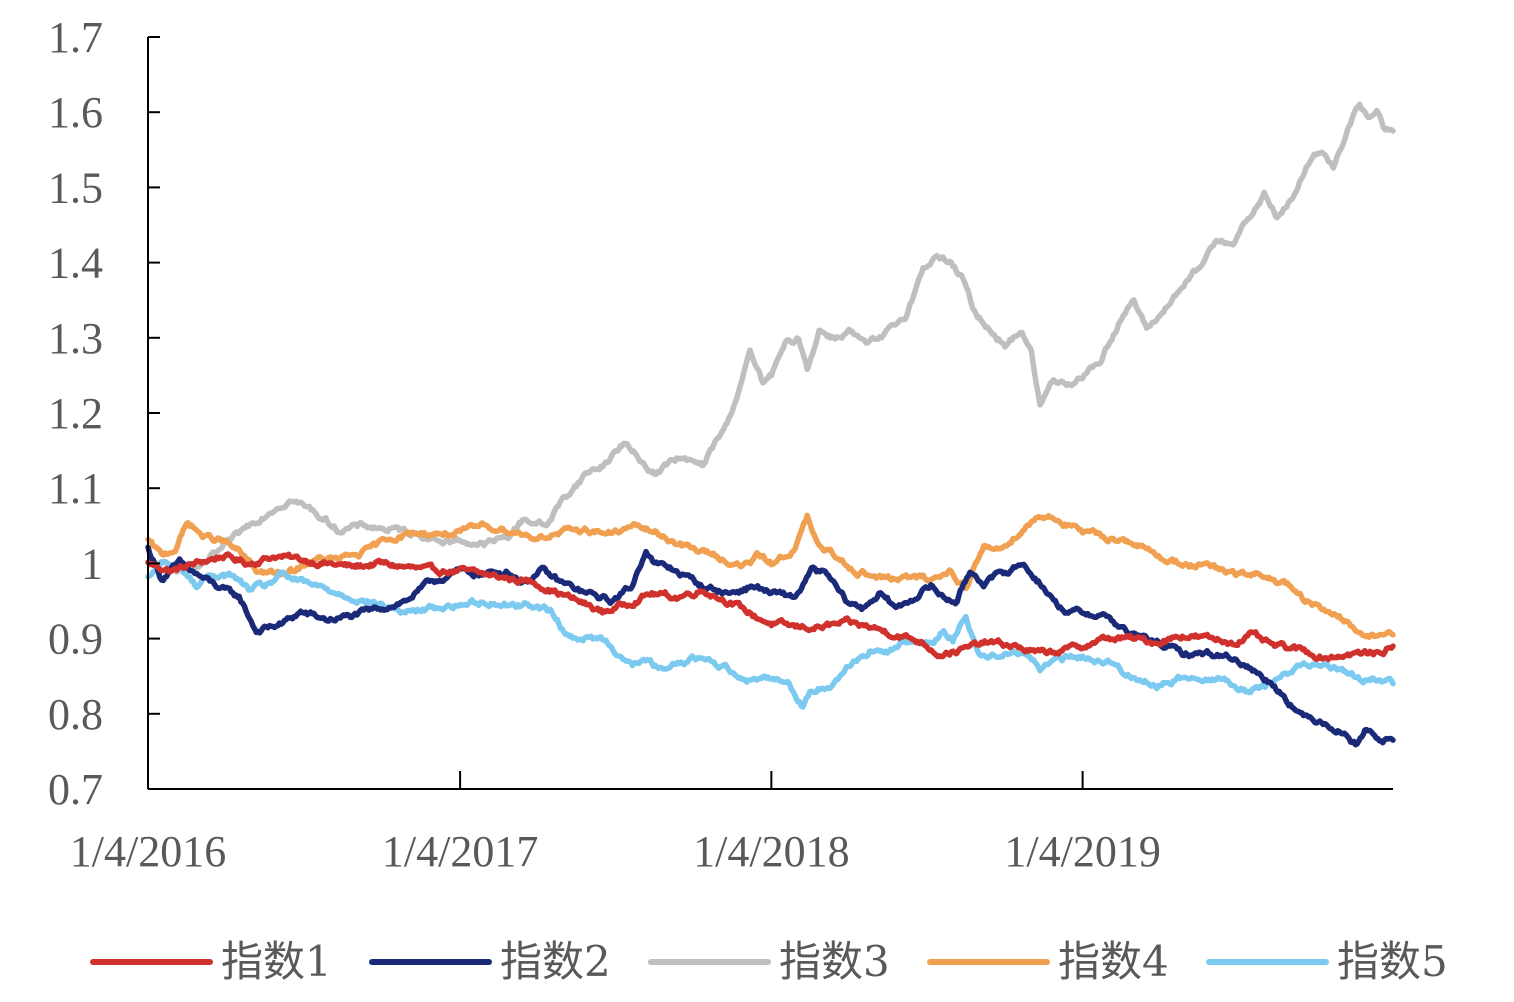  Describe the element at coordinates (104, 413) in the screenshot. I see `y-tick-layer: 0.7 0.8 0.9 1 1.1 1.2 1.3 1.4 1.5 1.6 1.7` at that location.